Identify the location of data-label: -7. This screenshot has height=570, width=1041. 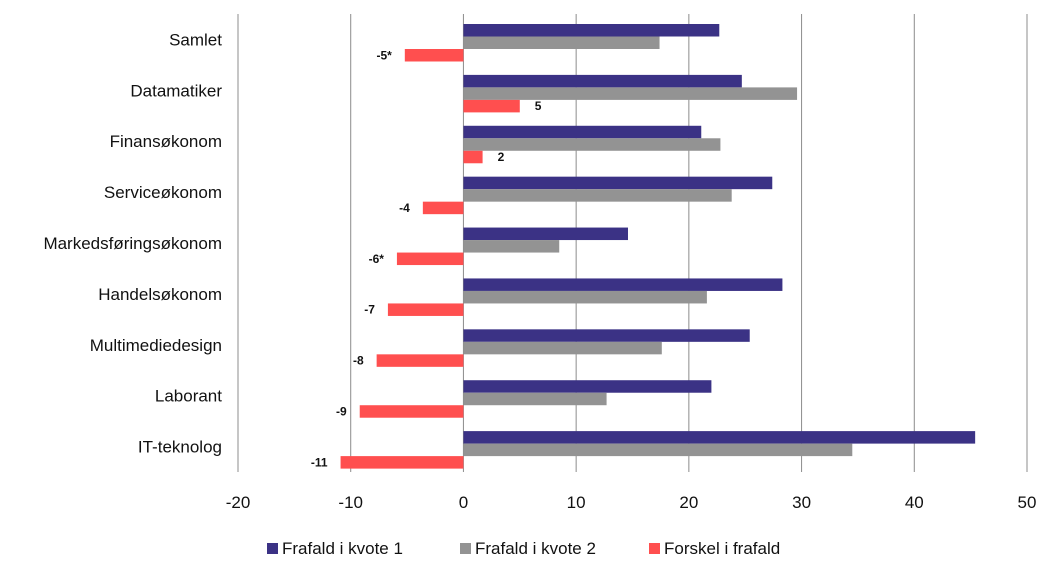
(369, 310).